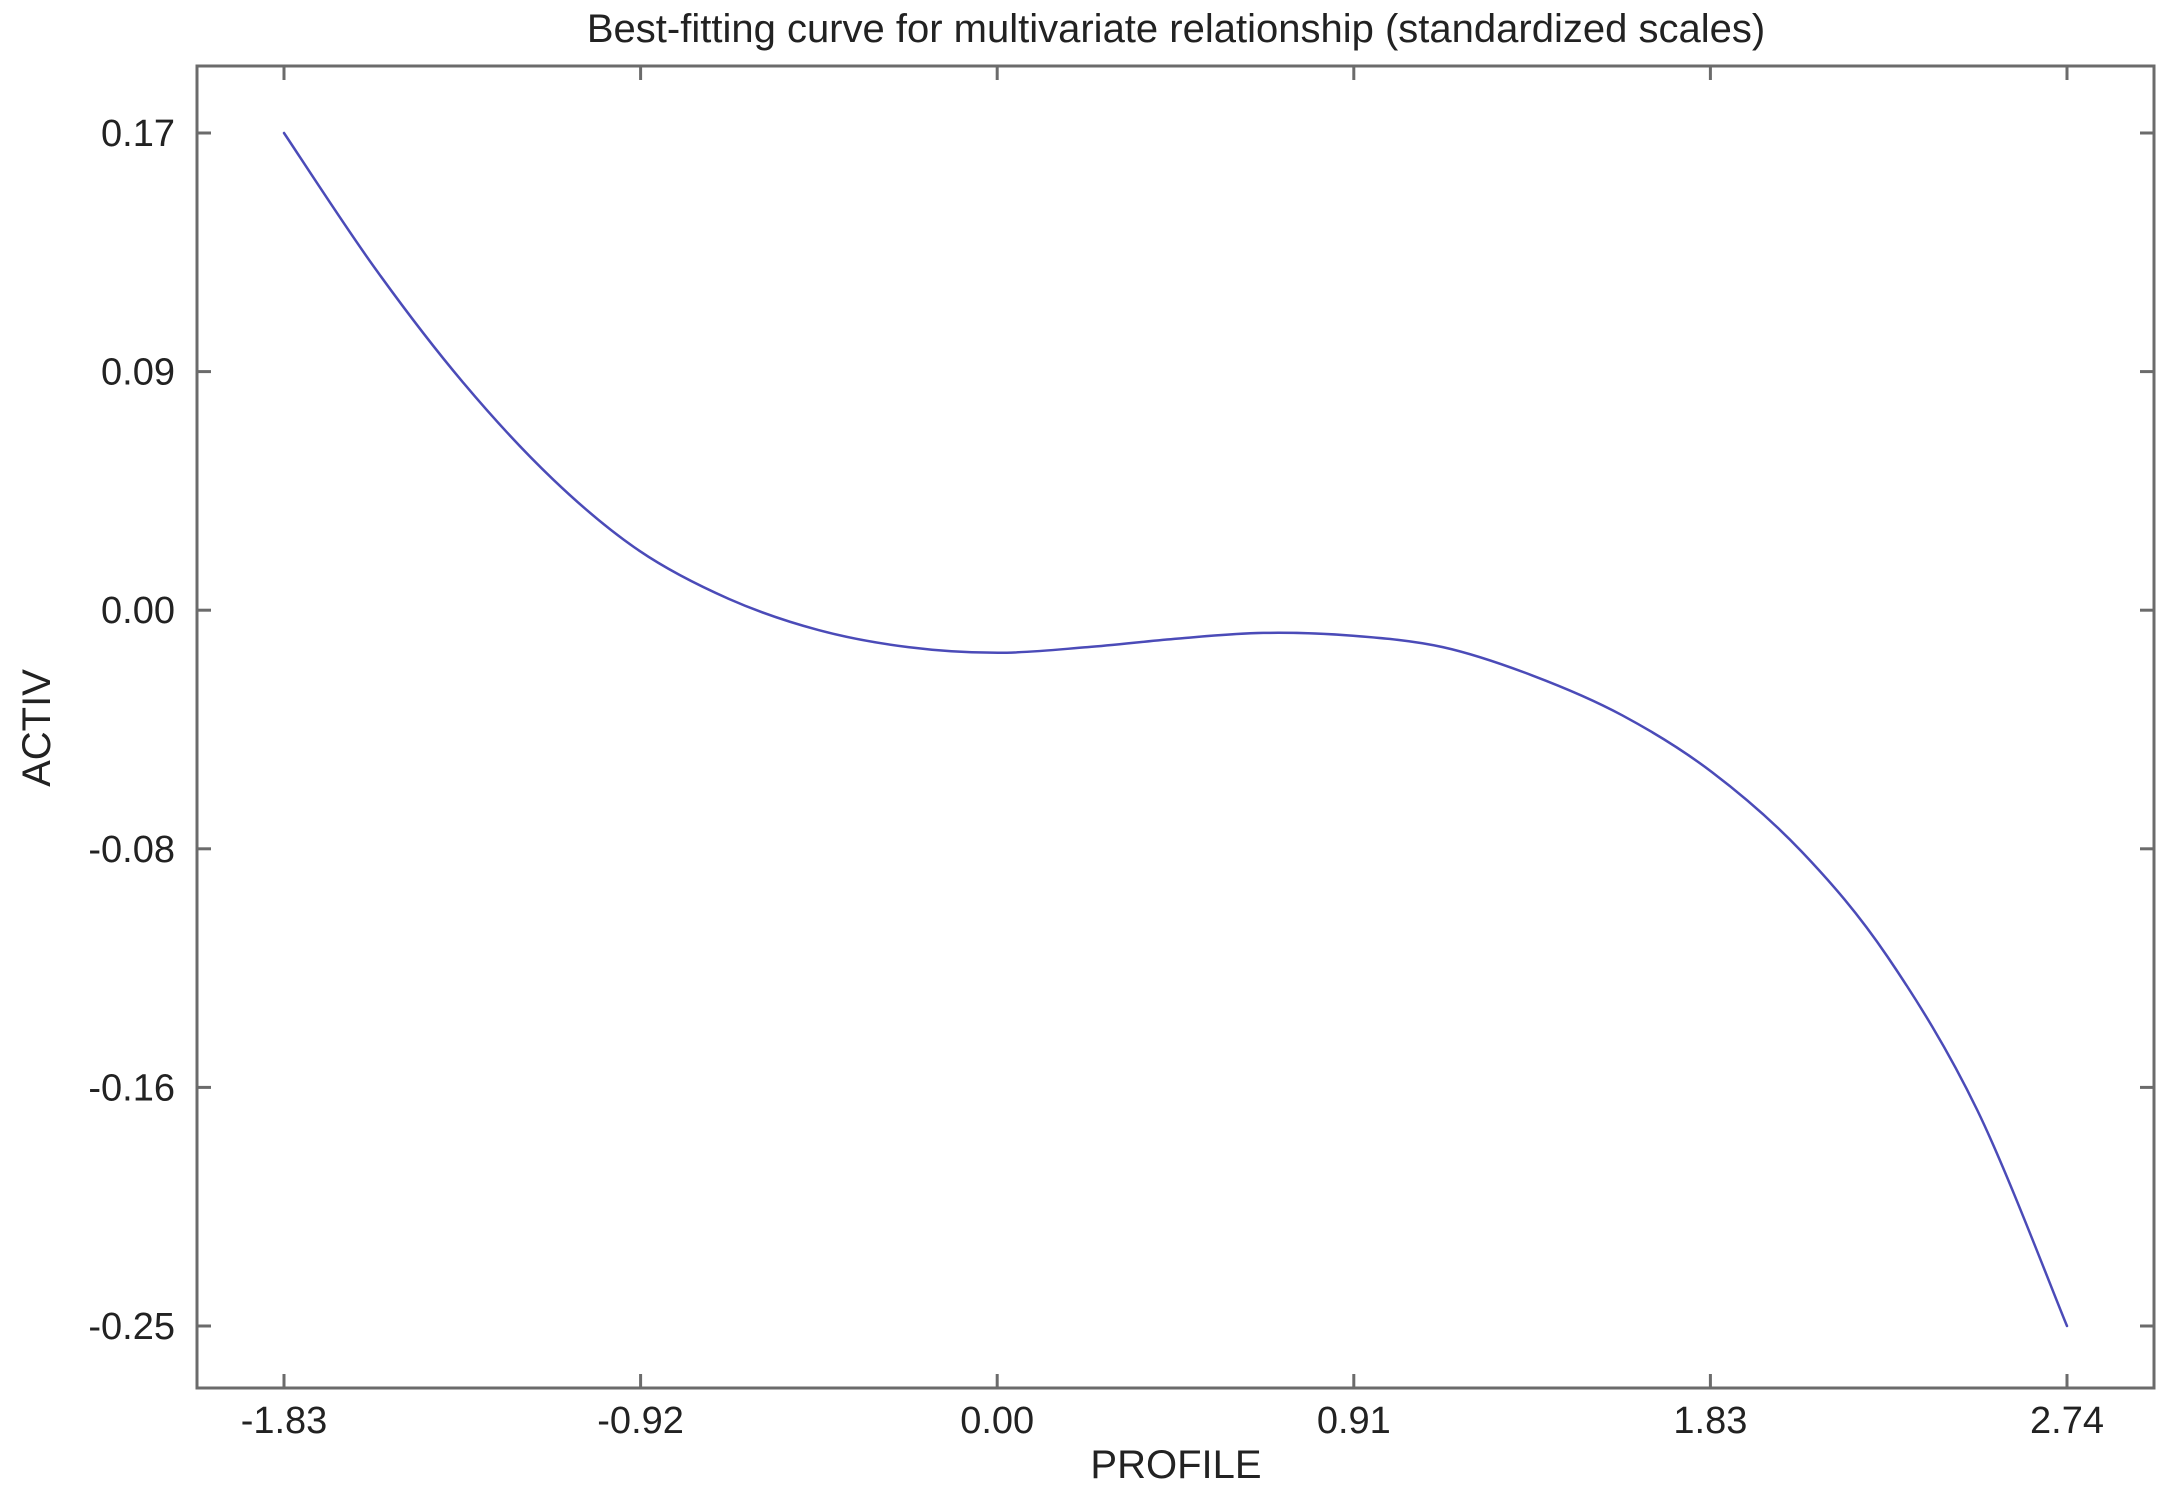 The width and height of the screenshot is (2170, 1489). I want to click on x-tick-label: -0.92, so click(640, 1421).